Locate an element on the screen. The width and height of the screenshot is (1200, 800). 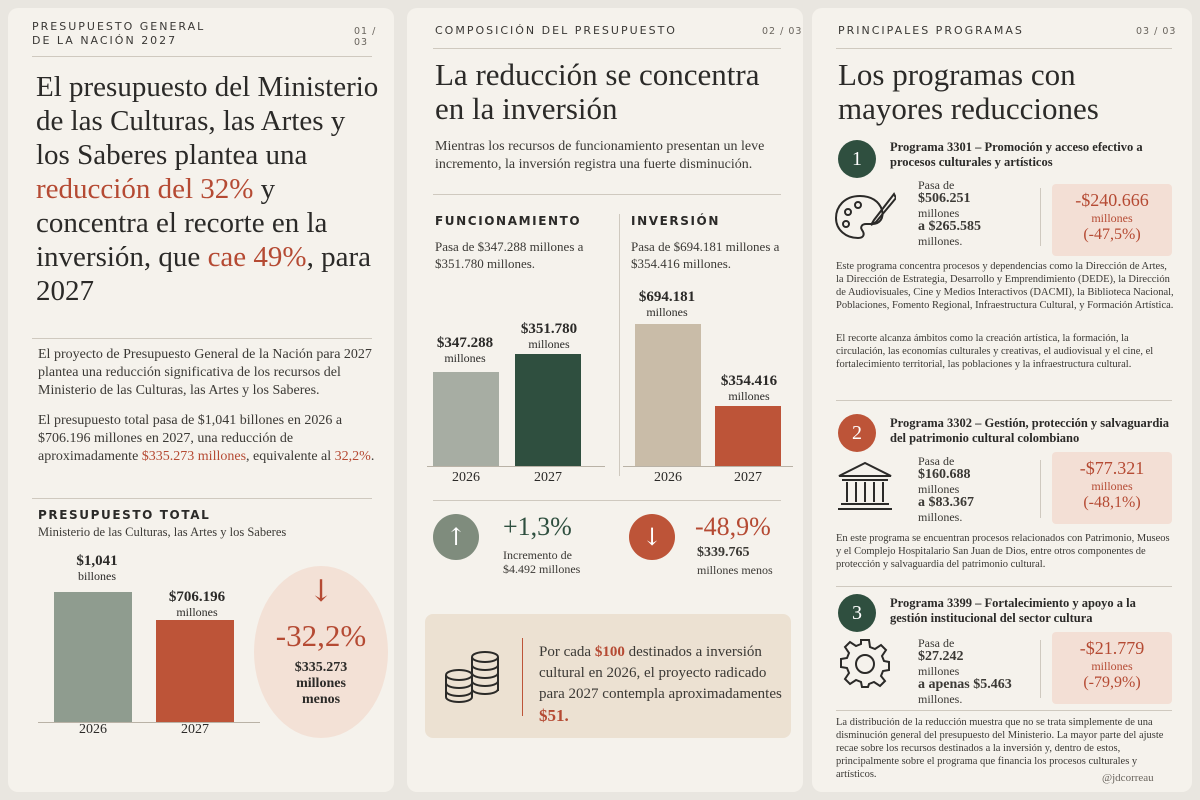
bar-value-label: $347.288 millones is located at coordinates (465, 350).